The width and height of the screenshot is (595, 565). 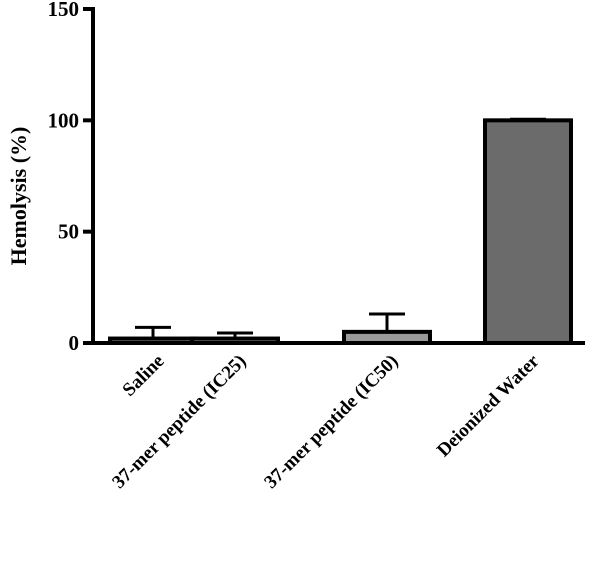 What do you see at coordinates (179, 422) in the screenshot?
I see `category-label: 37-mer peptide (IC25)` at bounding box center [179, 422].